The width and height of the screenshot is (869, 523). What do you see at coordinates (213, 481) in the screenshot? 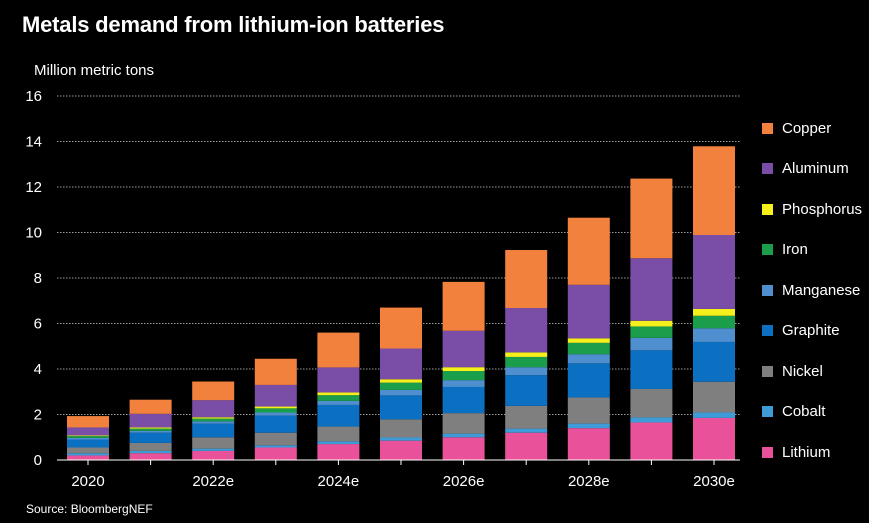
I see `x-tick-label: 2022e` at bounding box center [213, 481].